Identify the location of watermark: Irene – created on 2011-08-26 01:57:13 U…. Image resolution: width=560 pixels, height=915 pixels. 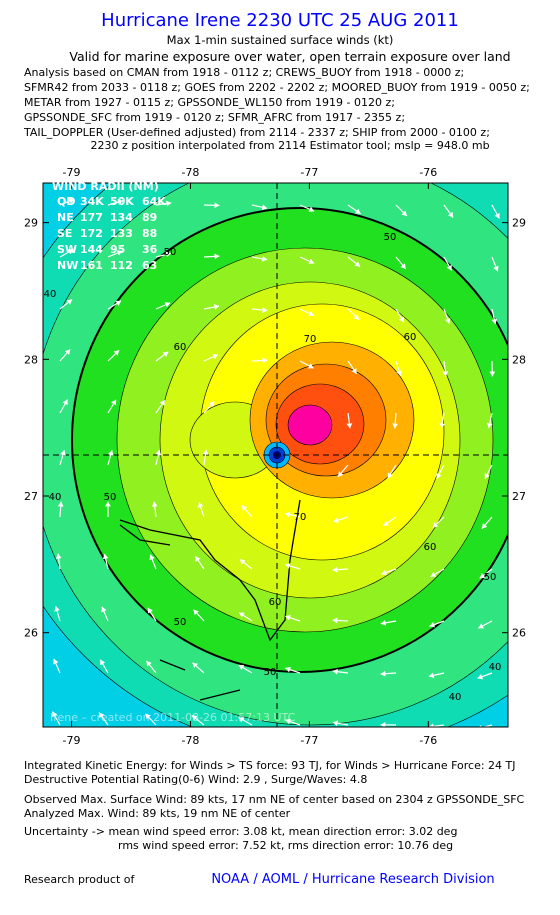
(173, 717).